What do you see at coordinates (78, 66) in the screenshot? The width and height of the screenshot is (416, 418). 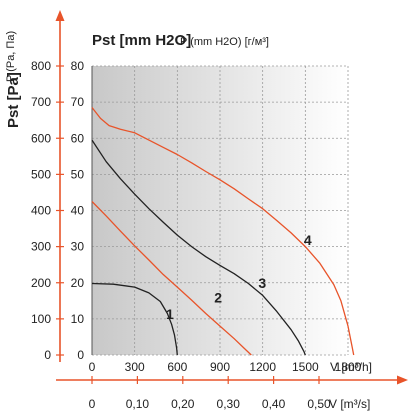 I see `y-tick-mmh2o: 80` at bounding box center [78, 66].